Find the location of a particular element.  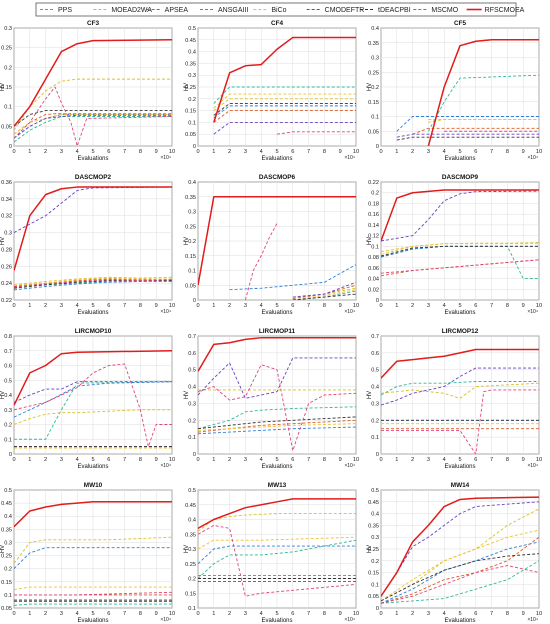

legend-label-ansgaiii: ANSGAIII is located at coordinates (233, 10).